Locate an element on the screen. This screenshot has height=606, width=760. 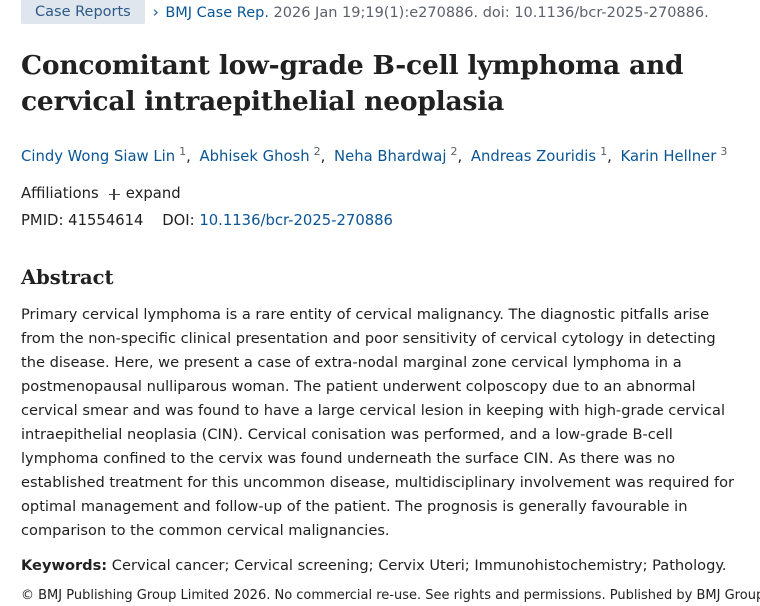
author-link: Andreas Zouridis is located at coordinates (533, 156).